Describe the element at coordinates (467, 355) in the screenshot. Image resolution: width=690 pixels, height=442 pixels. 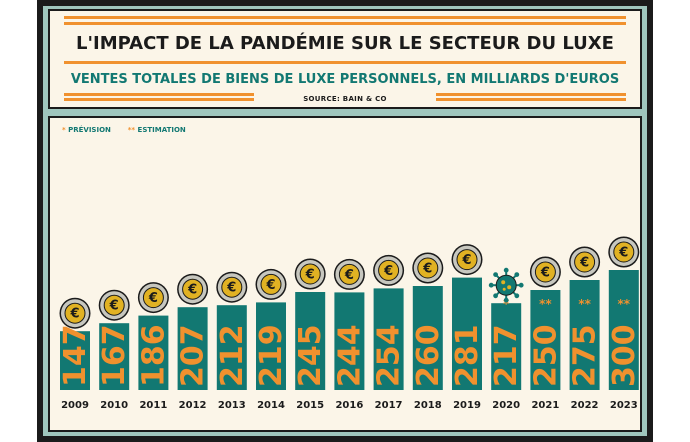
I see `bar-value-label: 281` at that location.